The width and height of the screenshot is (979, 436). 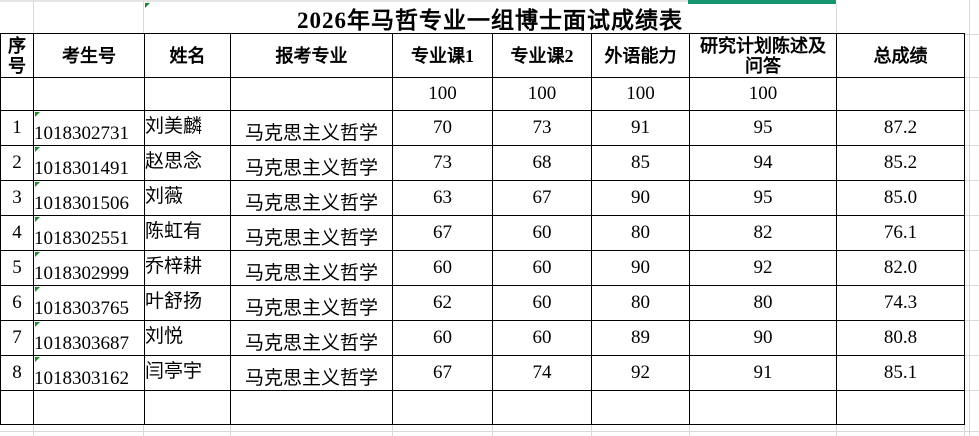 I want to click on cell-course1: 63, so click(x=442, y=198).